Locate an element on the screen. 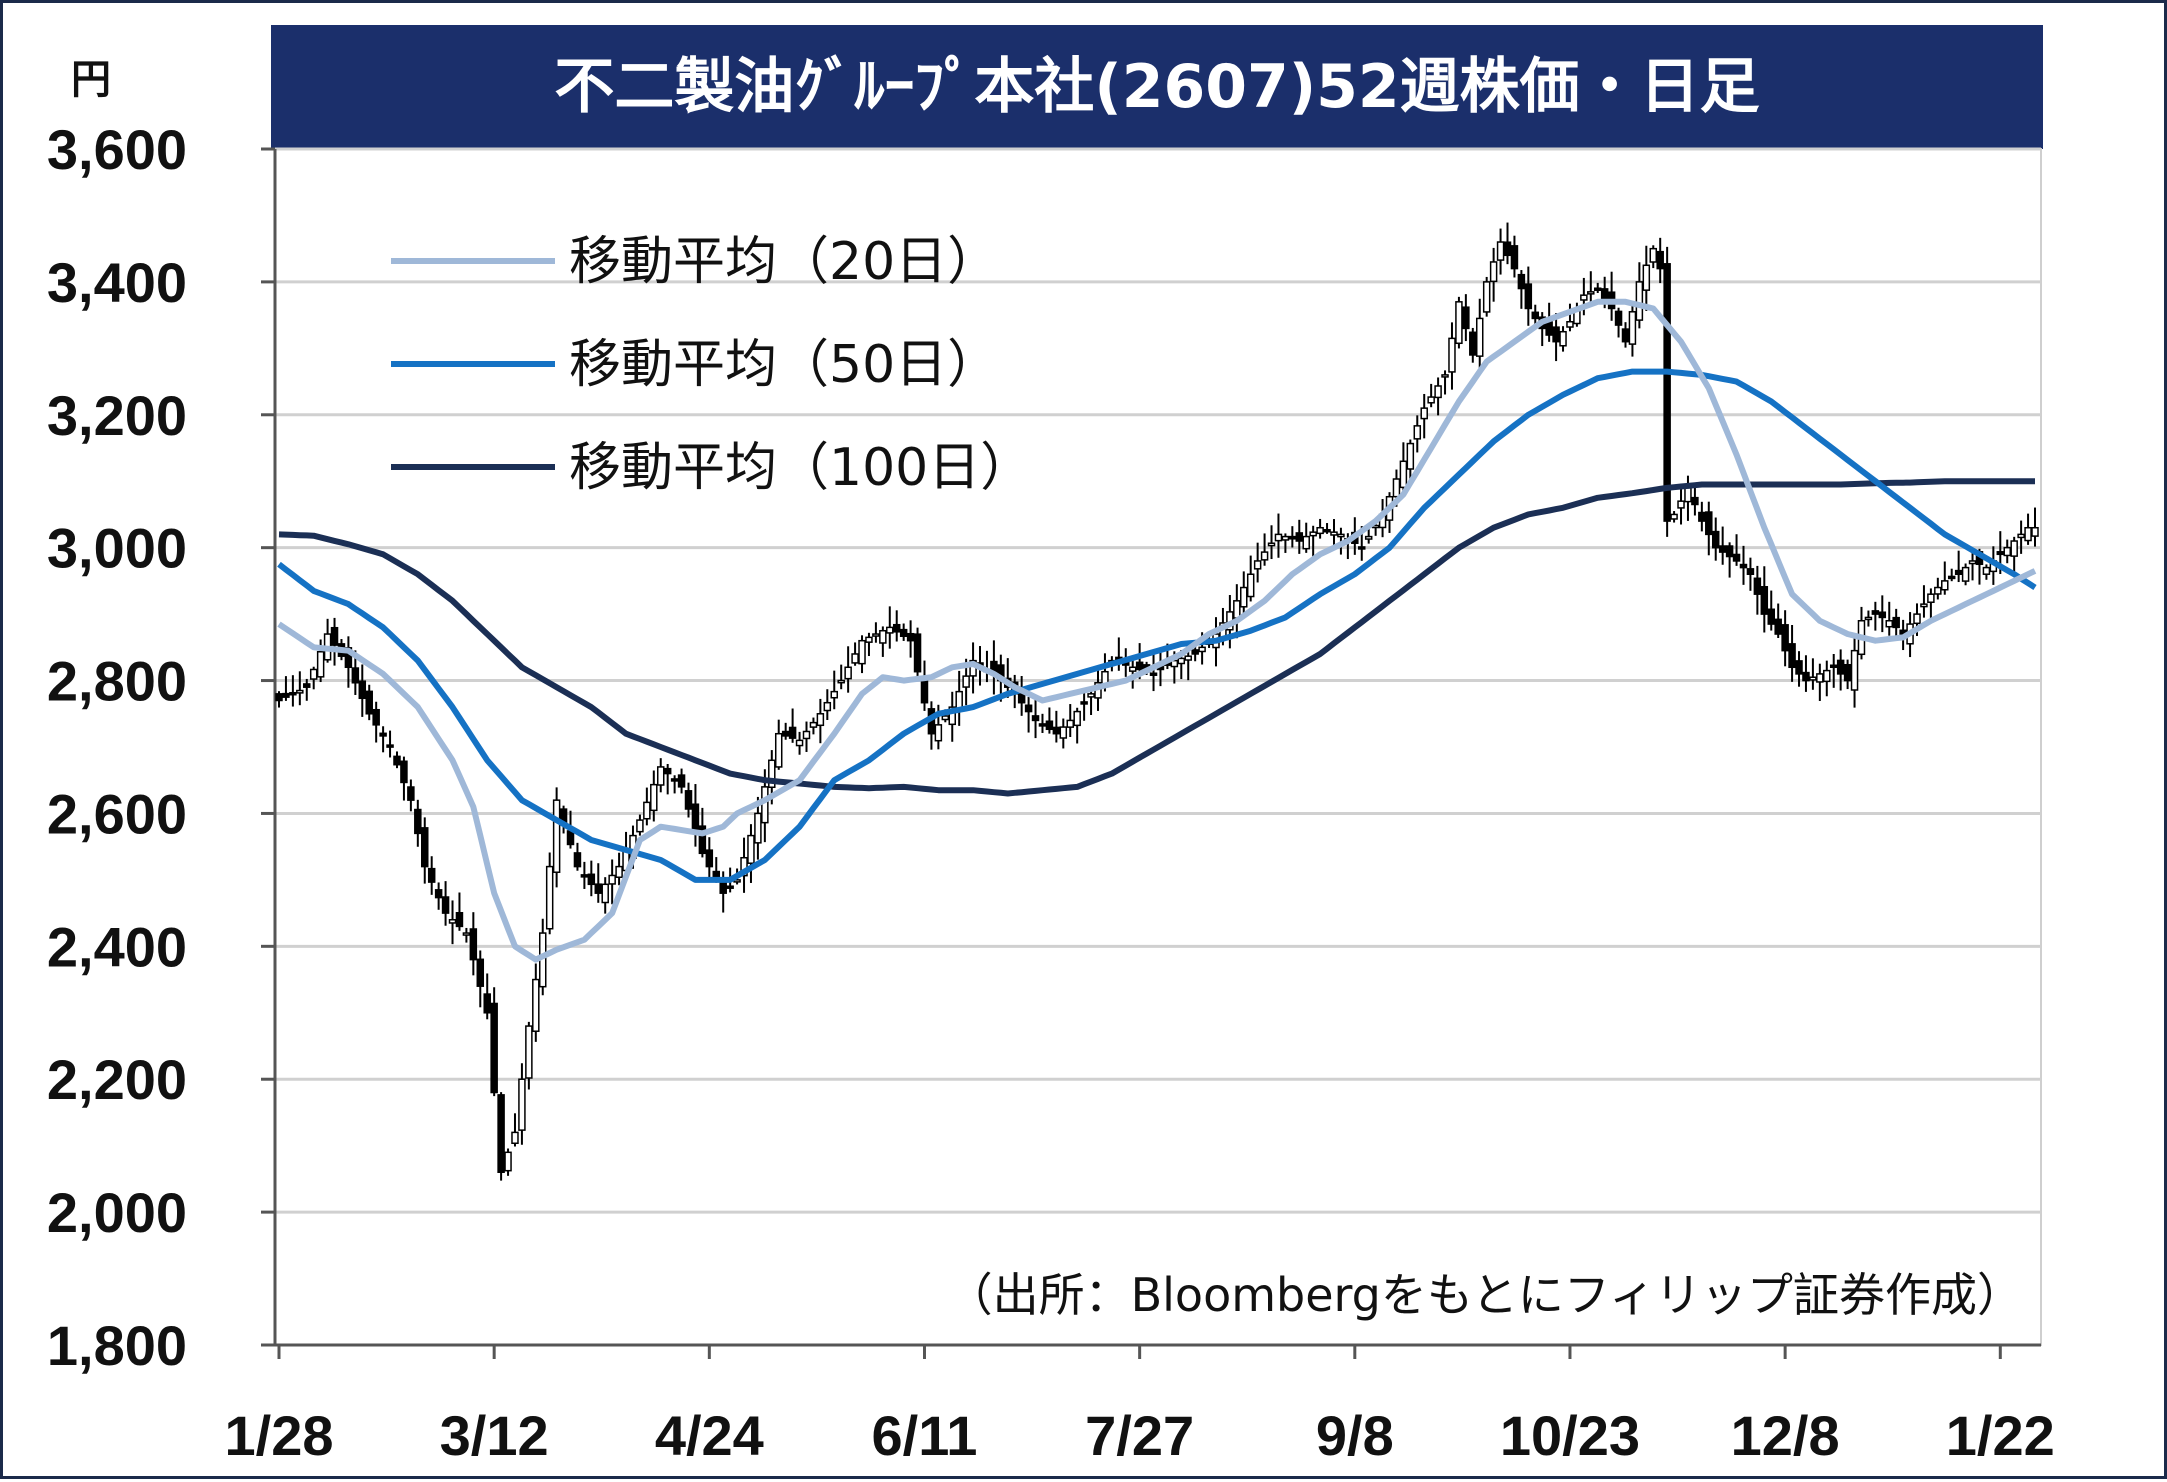 Image resolution: width=2167 pixels, height=1482 pixels. x-tick-label: 3/12 is located at coordinates (494, 1435).